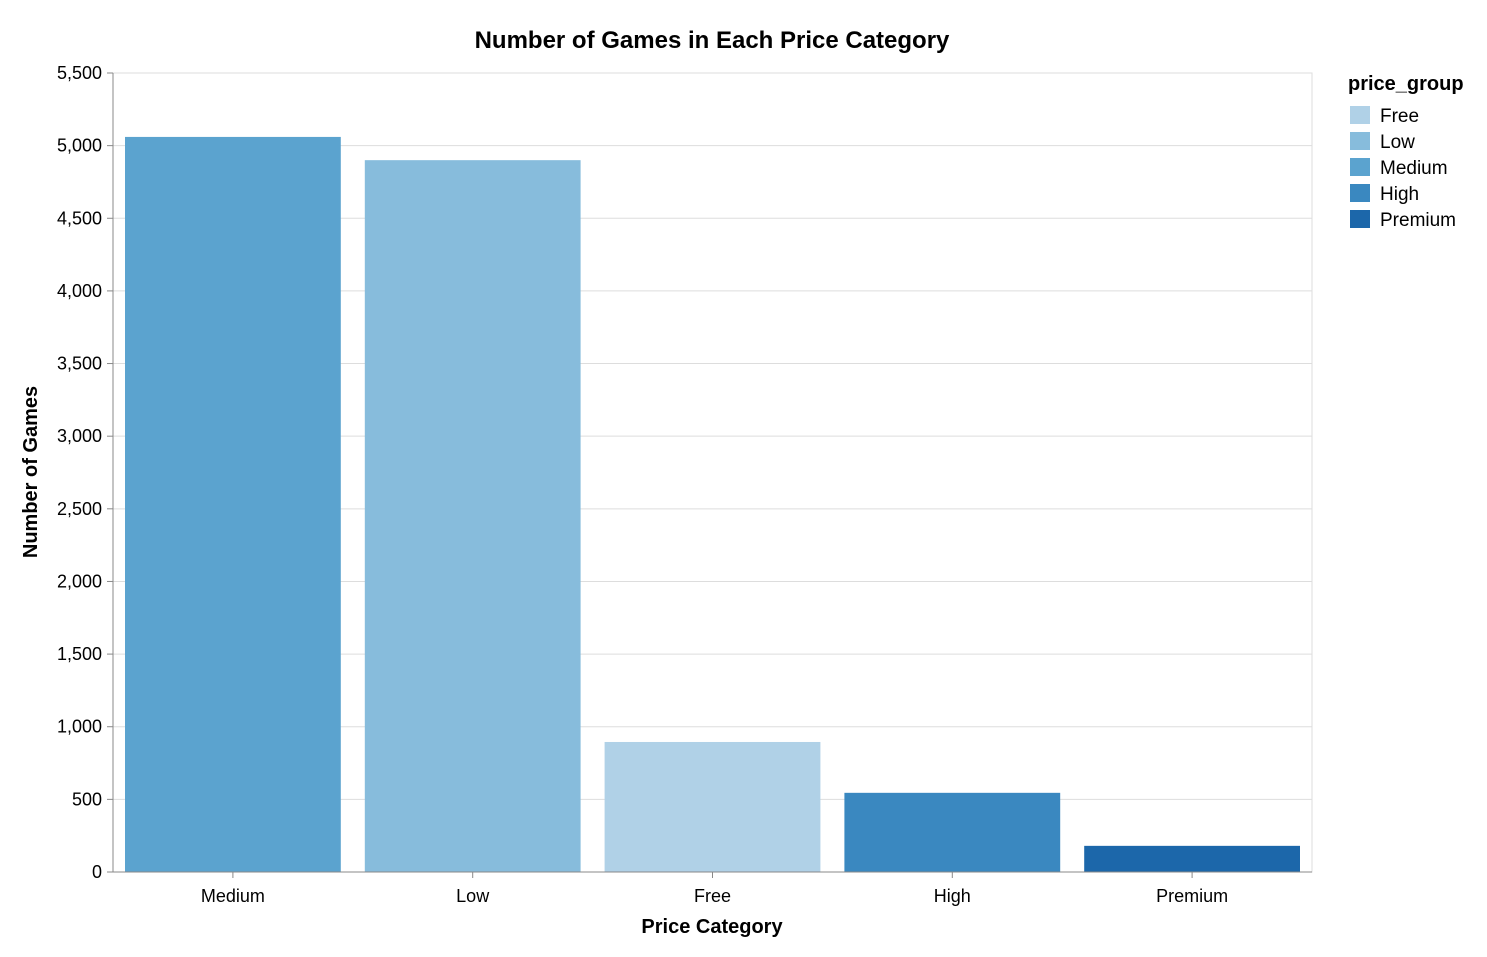 The image size is (1487, 957). I want to click on x-tick-label: Premium, so click(1192, 896).